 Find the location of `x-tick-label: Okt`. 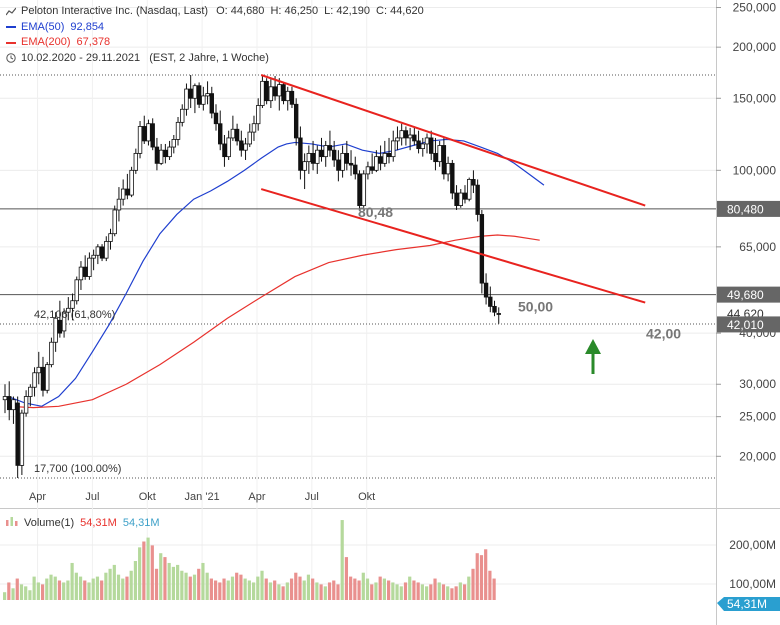

x-tick-label: Okt is located at coordinates (147, 497).